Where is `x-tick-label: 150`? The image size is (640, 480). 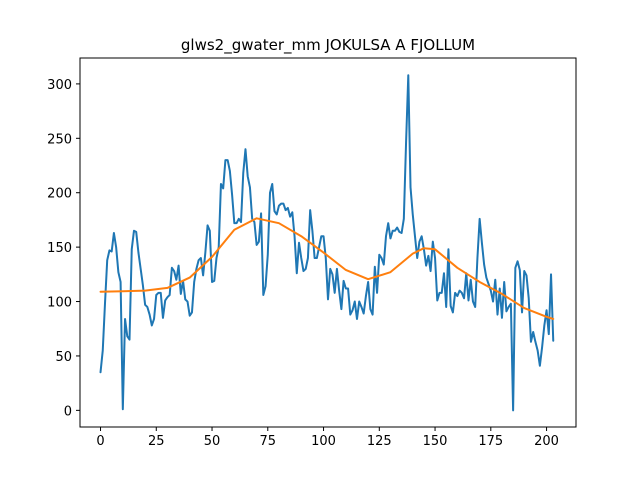 x-tick-label: 150 is located at coordinates (435, 441).